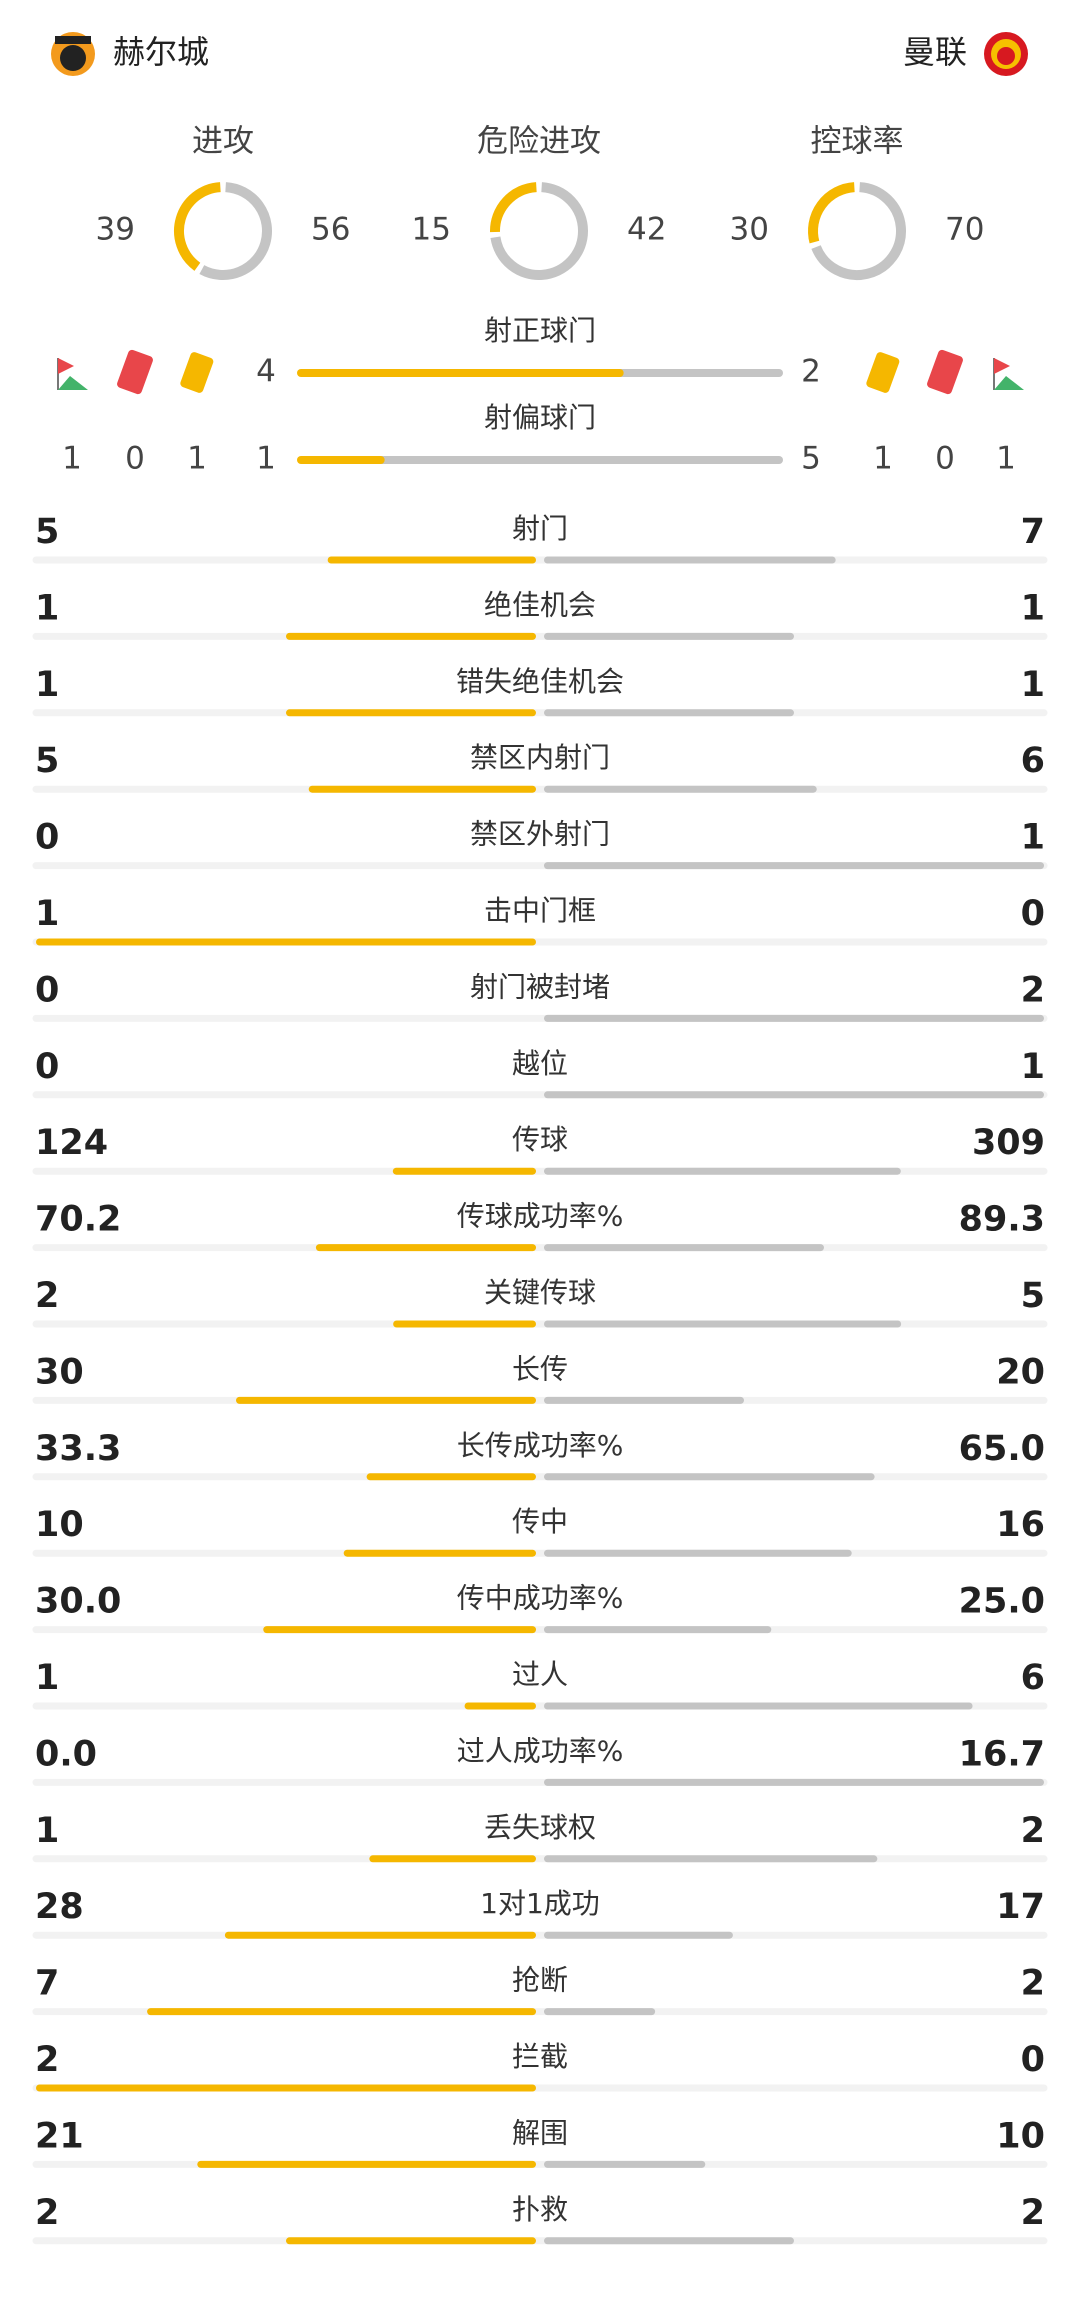 This screenshot has height=2303, width=1080. Describe the element at coordinates (47, 1678) in the screenshot. I see `stat-home: 1` at that location.